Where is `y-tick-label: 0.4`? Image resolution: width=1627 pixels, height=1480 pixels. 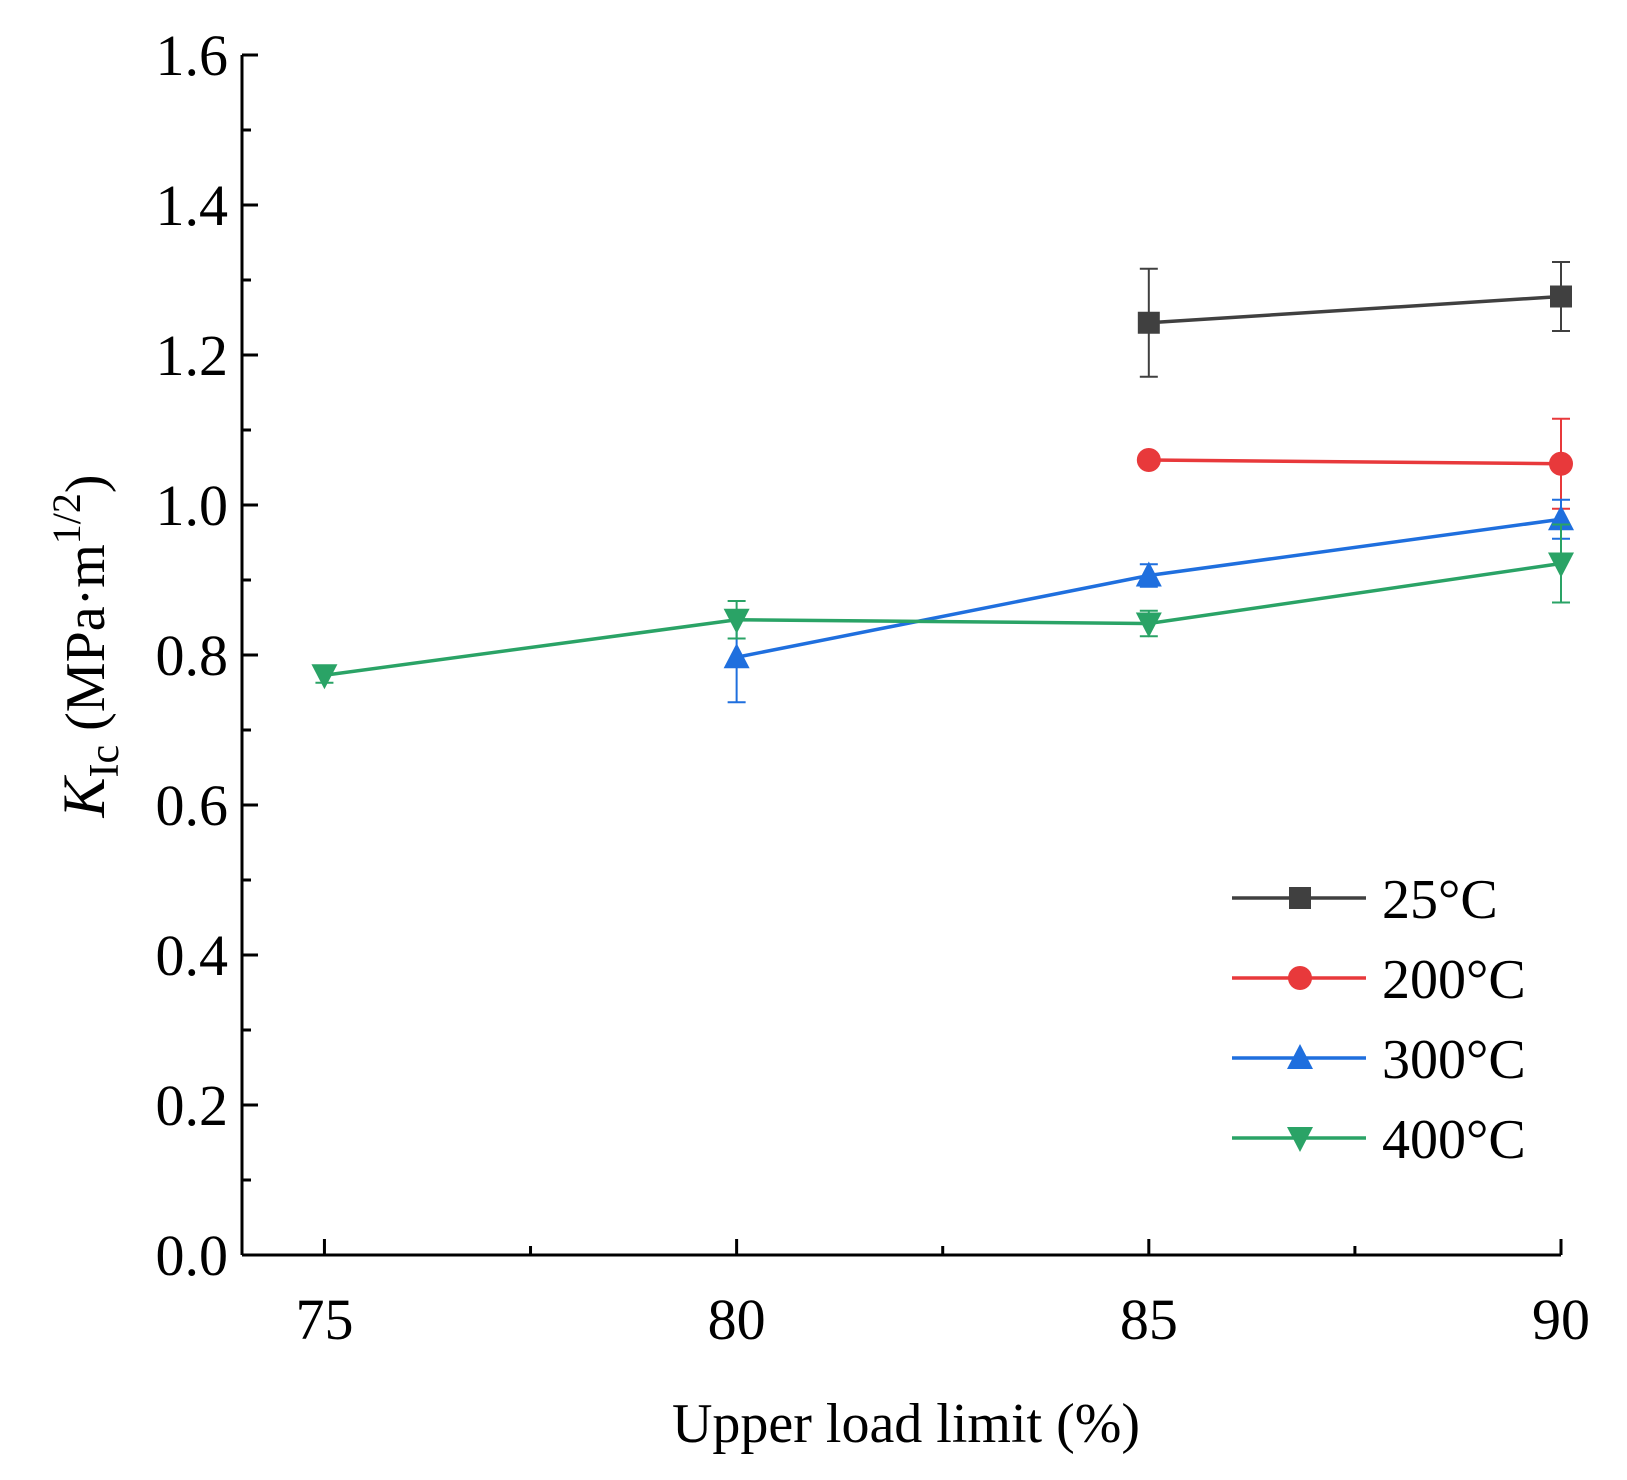
y-tick-label: 0.4 is located at coordinates (192, 955).